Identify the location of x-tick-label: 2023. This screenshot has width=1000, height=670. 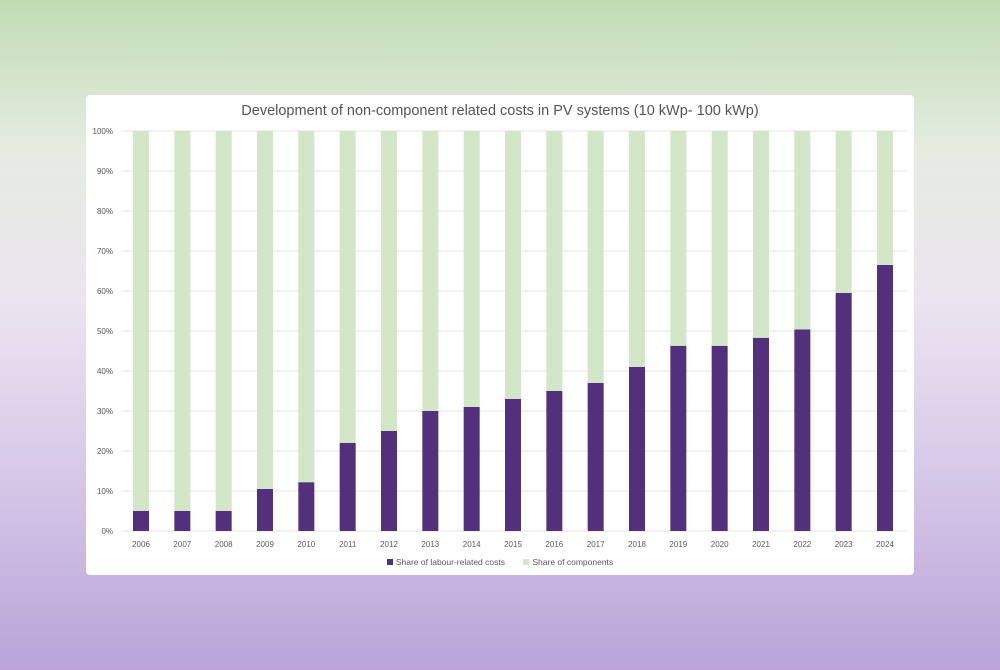
(844, 544).